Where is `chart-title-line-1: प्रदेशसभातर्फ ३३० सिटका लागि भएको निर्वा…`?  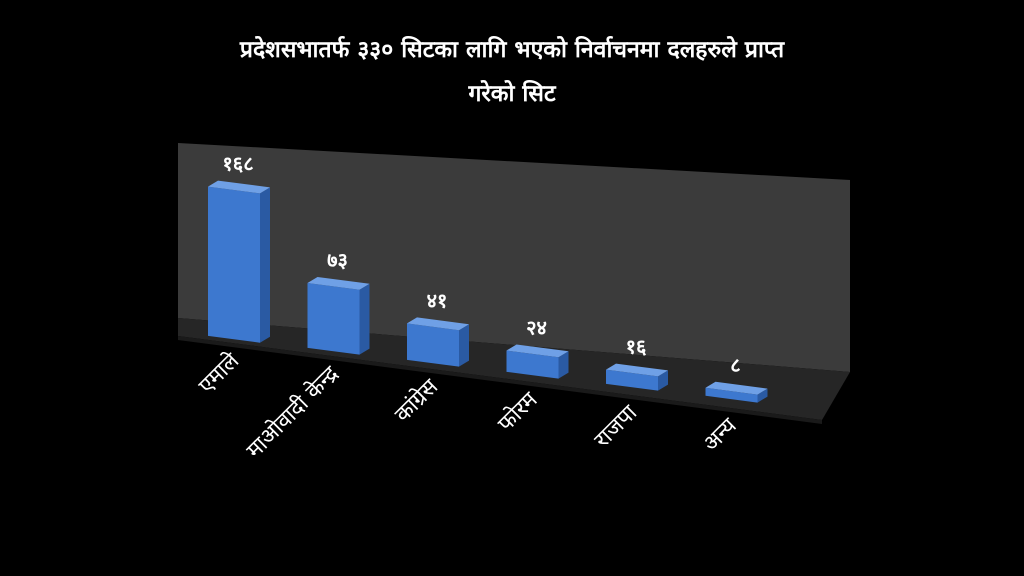 chart-title-line-1: प्रदेशसभातर्फ ३३० सिटका लागि भएको निर्वा… is located at coordinates (512, 50).